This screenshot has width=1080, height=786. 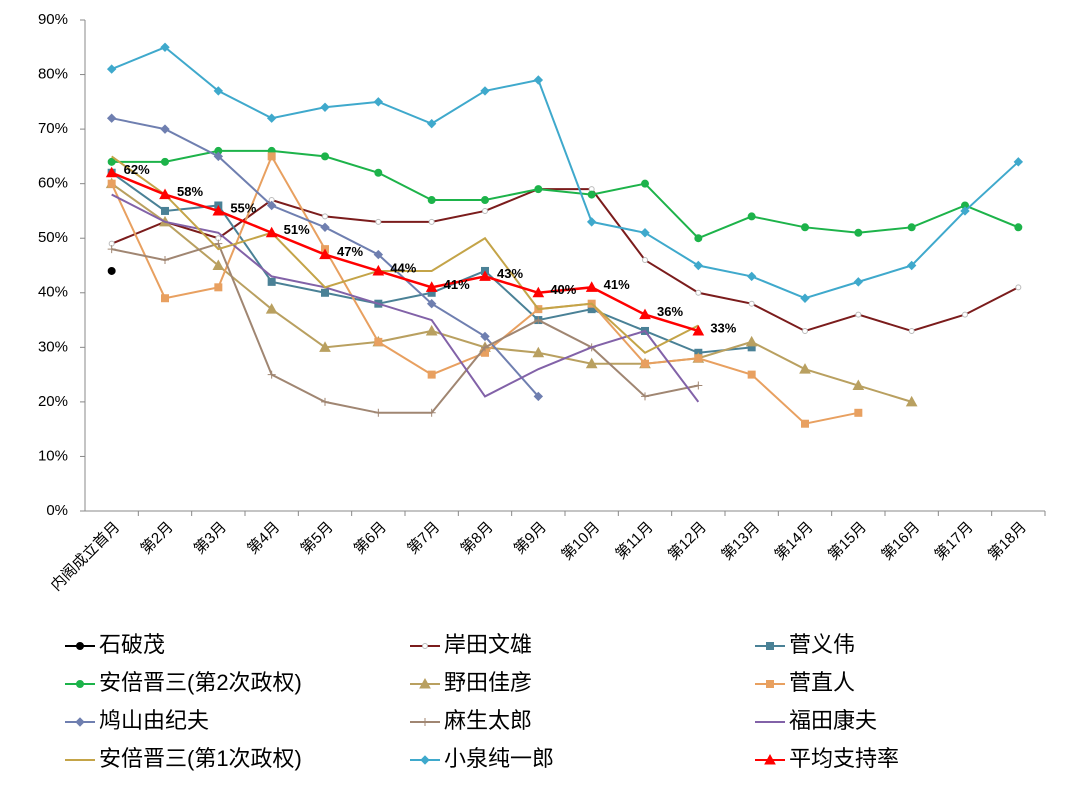 What do you see at coordinates (488, 644) in the screenshot?
I see `legend-label: 岸田文雄` at bounding box center [488, 644].